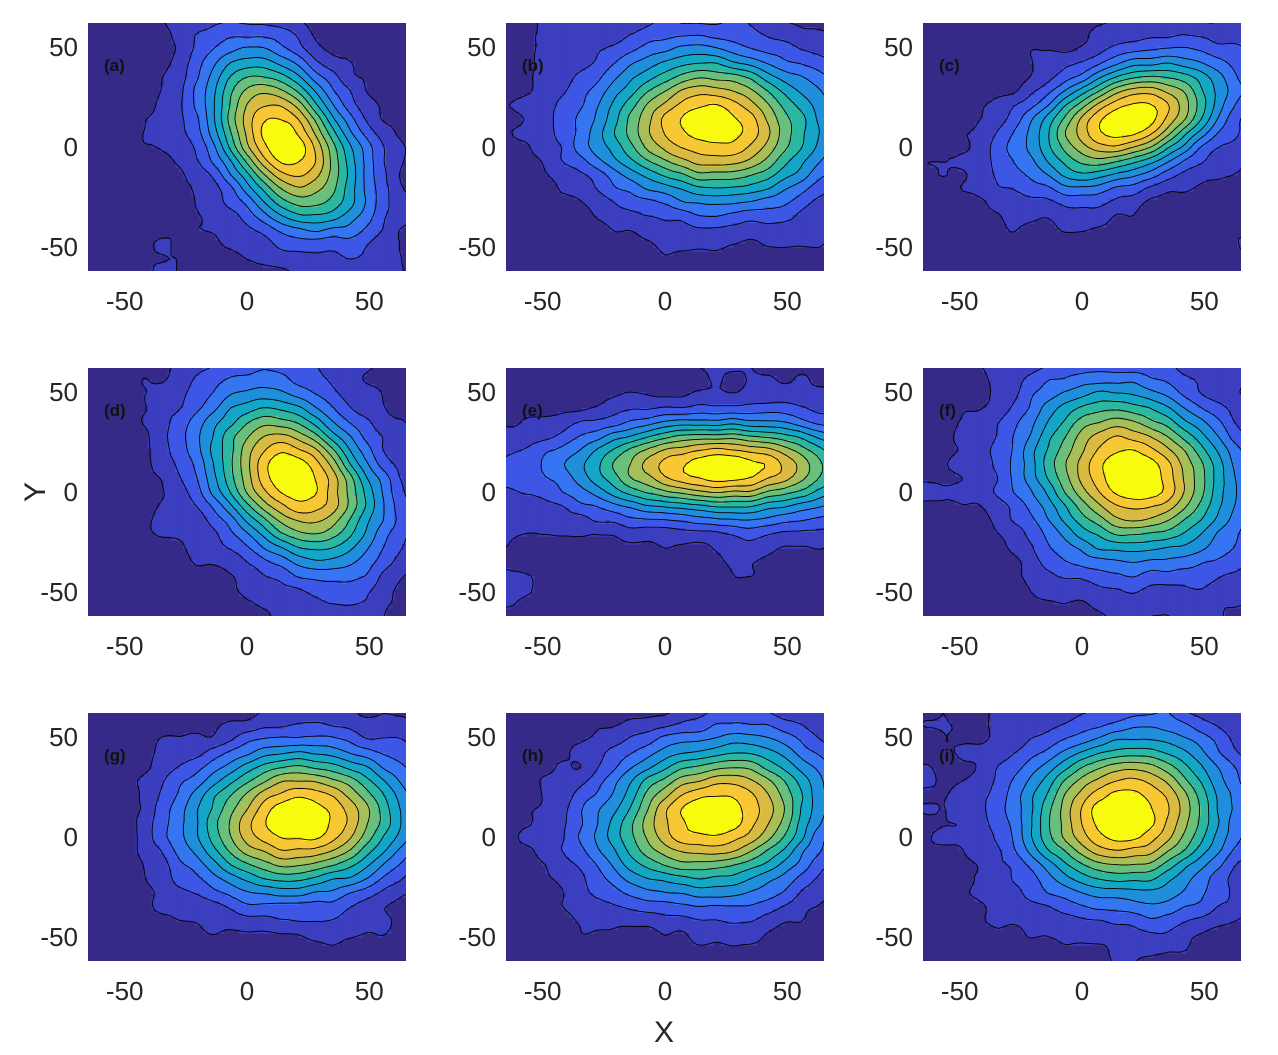 Image resolution: width=1278 pixels, height=1055 pixels. Describe the element at coordinates (947, 755) in the screenshot. I see `panel-label: (i)` at that location.